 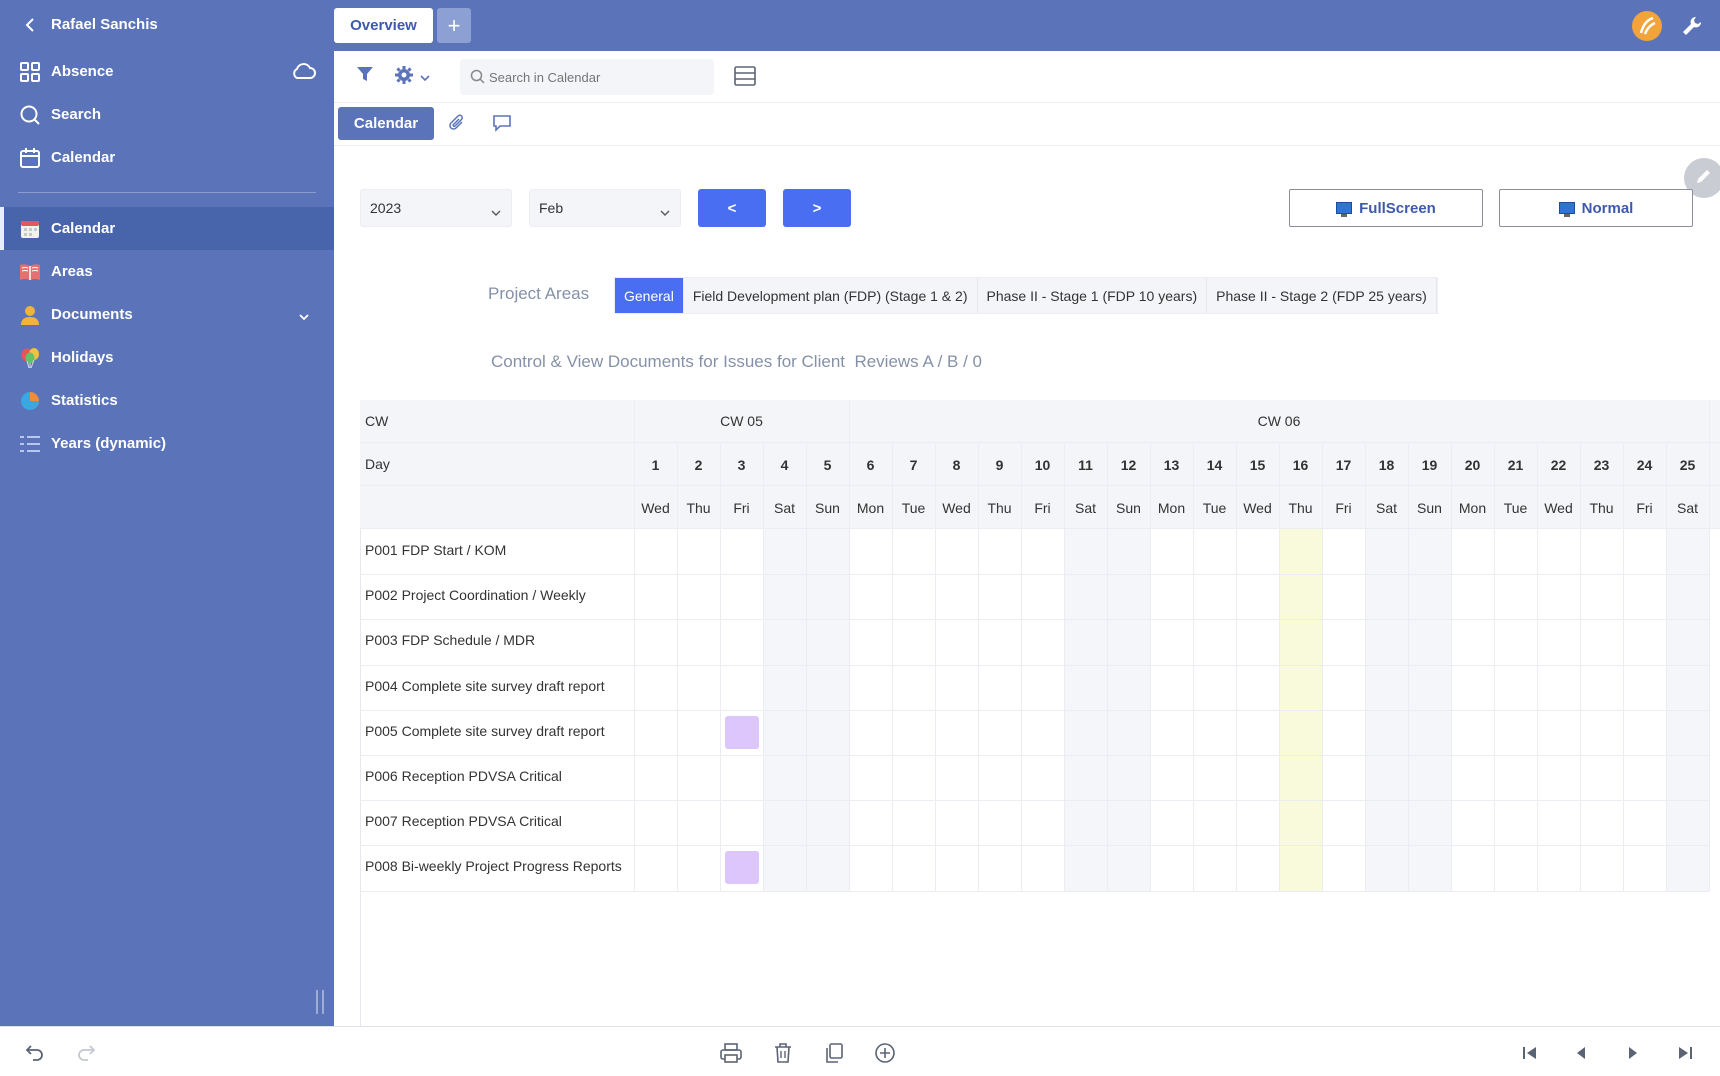 What do you see at coordinates (1128, 464) in the screenshot?
I see `day-number: 12` at bounding box center [1128, 464].